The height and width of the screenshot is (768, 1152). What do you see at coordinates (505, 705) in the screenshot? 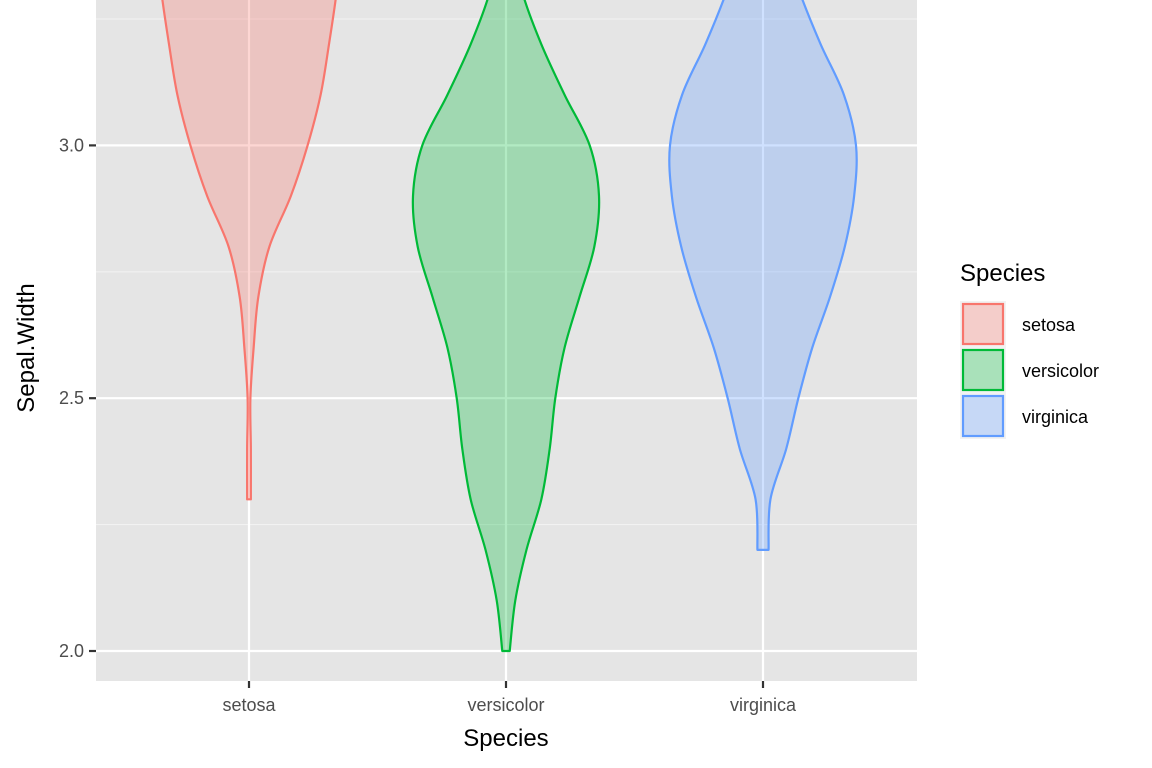
I see `x-tick-label: versicolor` at bounding box center [505, 705].